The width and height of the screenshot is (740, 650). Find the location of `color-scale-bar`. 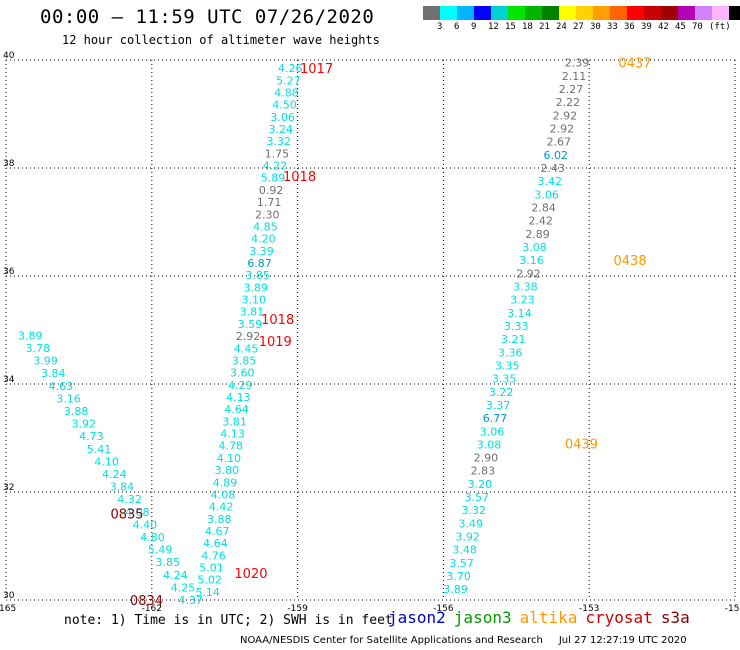

color-scale-bar is located at coordinates (581, 13).